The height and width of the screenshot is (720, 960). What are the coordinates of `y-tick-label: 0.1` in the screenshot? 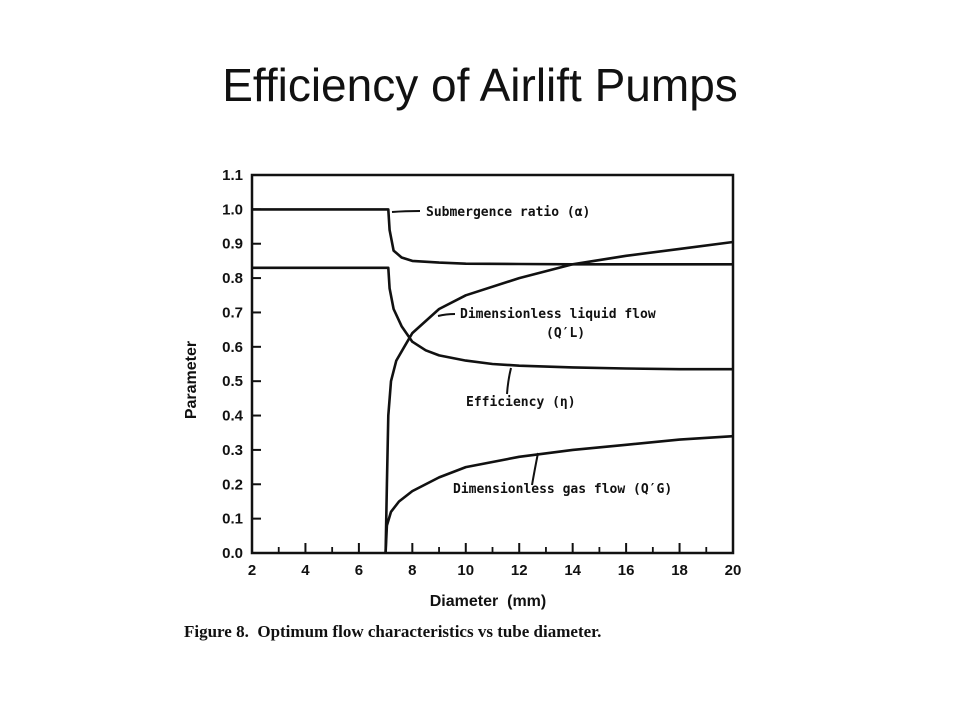 It's located at (232, 519).